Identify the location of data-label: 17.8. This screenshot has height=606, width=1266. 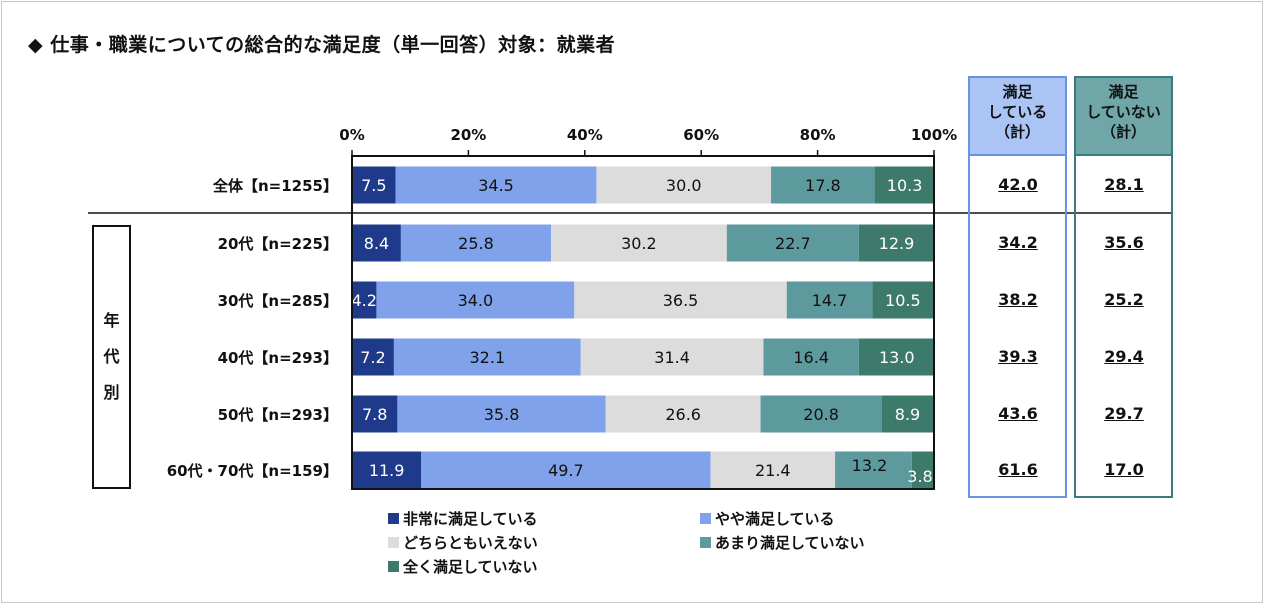
(823, 185).